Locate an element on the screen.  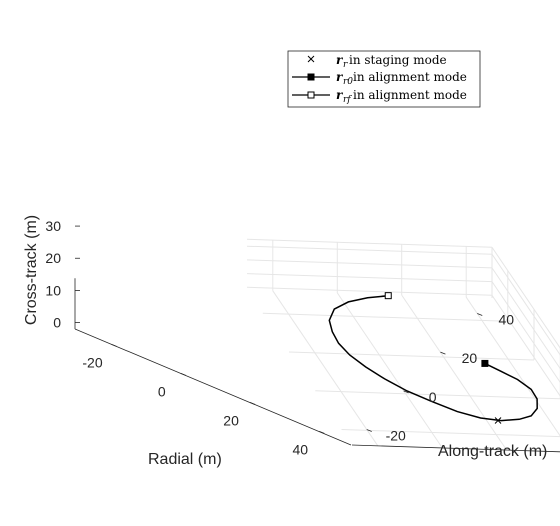
x-axis-label: Radial (m) is located at coordinates (185, 459).